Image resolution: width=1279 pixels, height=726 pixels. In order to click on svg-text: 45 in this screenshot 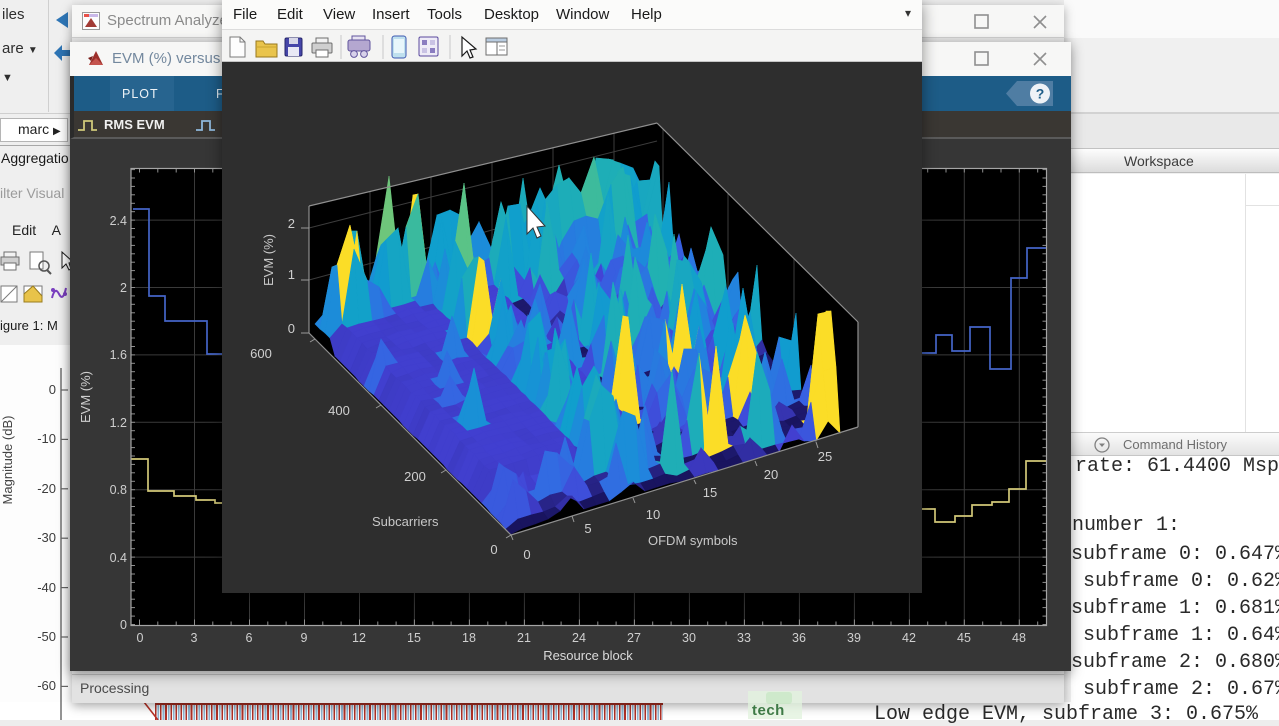, I will do `click(964, 638)`.